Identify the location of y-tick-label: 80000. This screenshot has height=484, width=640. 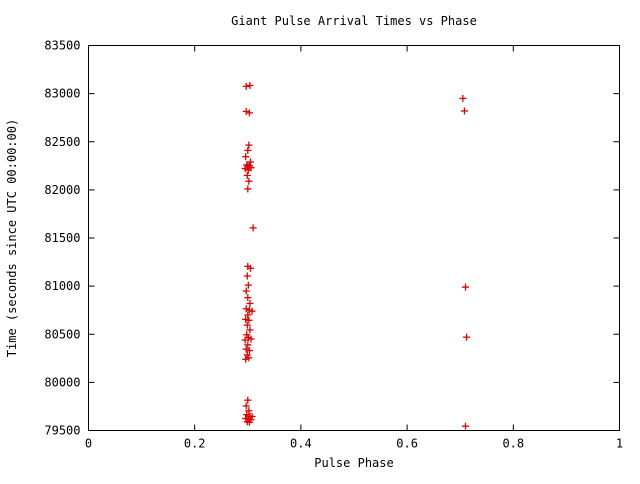
(62, 382).